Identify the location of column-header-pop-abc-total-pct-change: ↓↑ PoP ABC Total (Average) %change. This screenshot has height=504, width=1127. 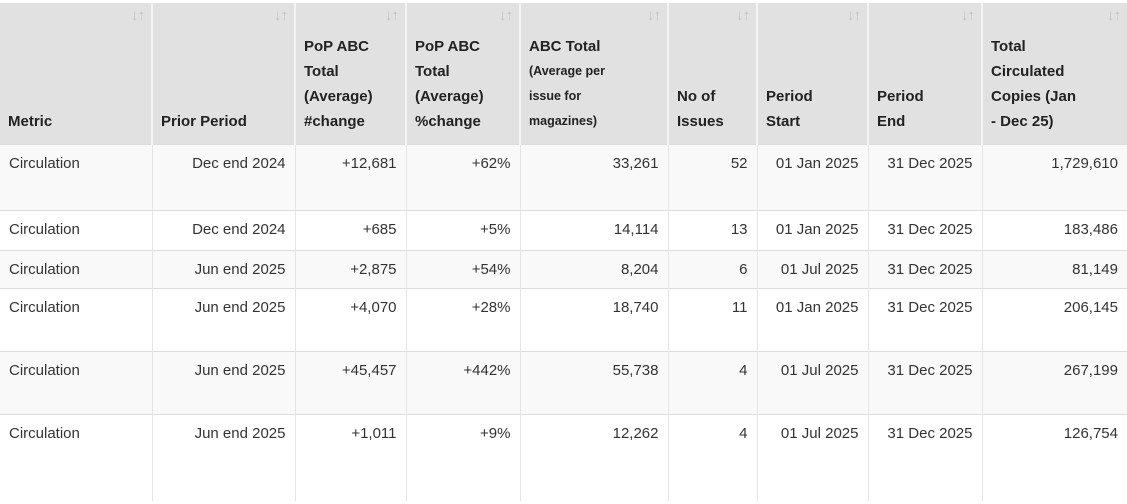
(462, 73).